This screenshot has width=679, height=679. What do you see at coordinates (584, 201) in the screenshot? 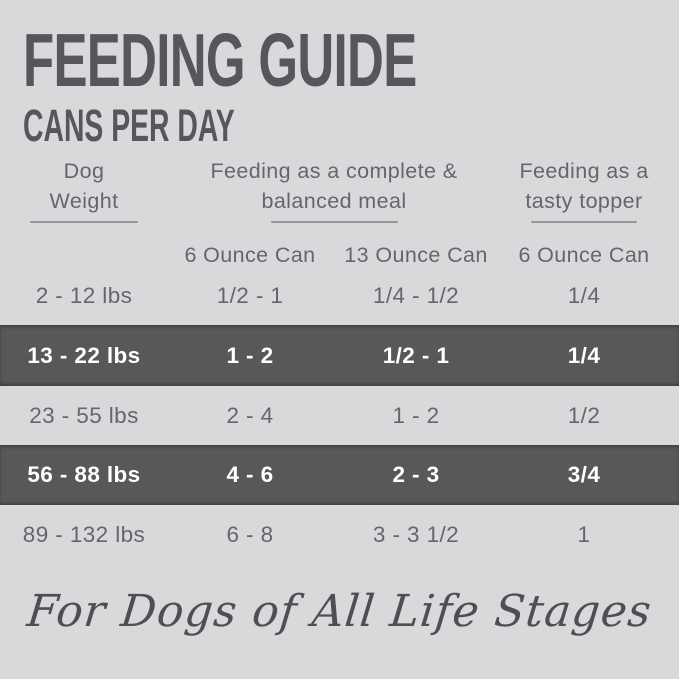
I see `column-group-label-line: tasty topper` at bounding box center [584, 201].